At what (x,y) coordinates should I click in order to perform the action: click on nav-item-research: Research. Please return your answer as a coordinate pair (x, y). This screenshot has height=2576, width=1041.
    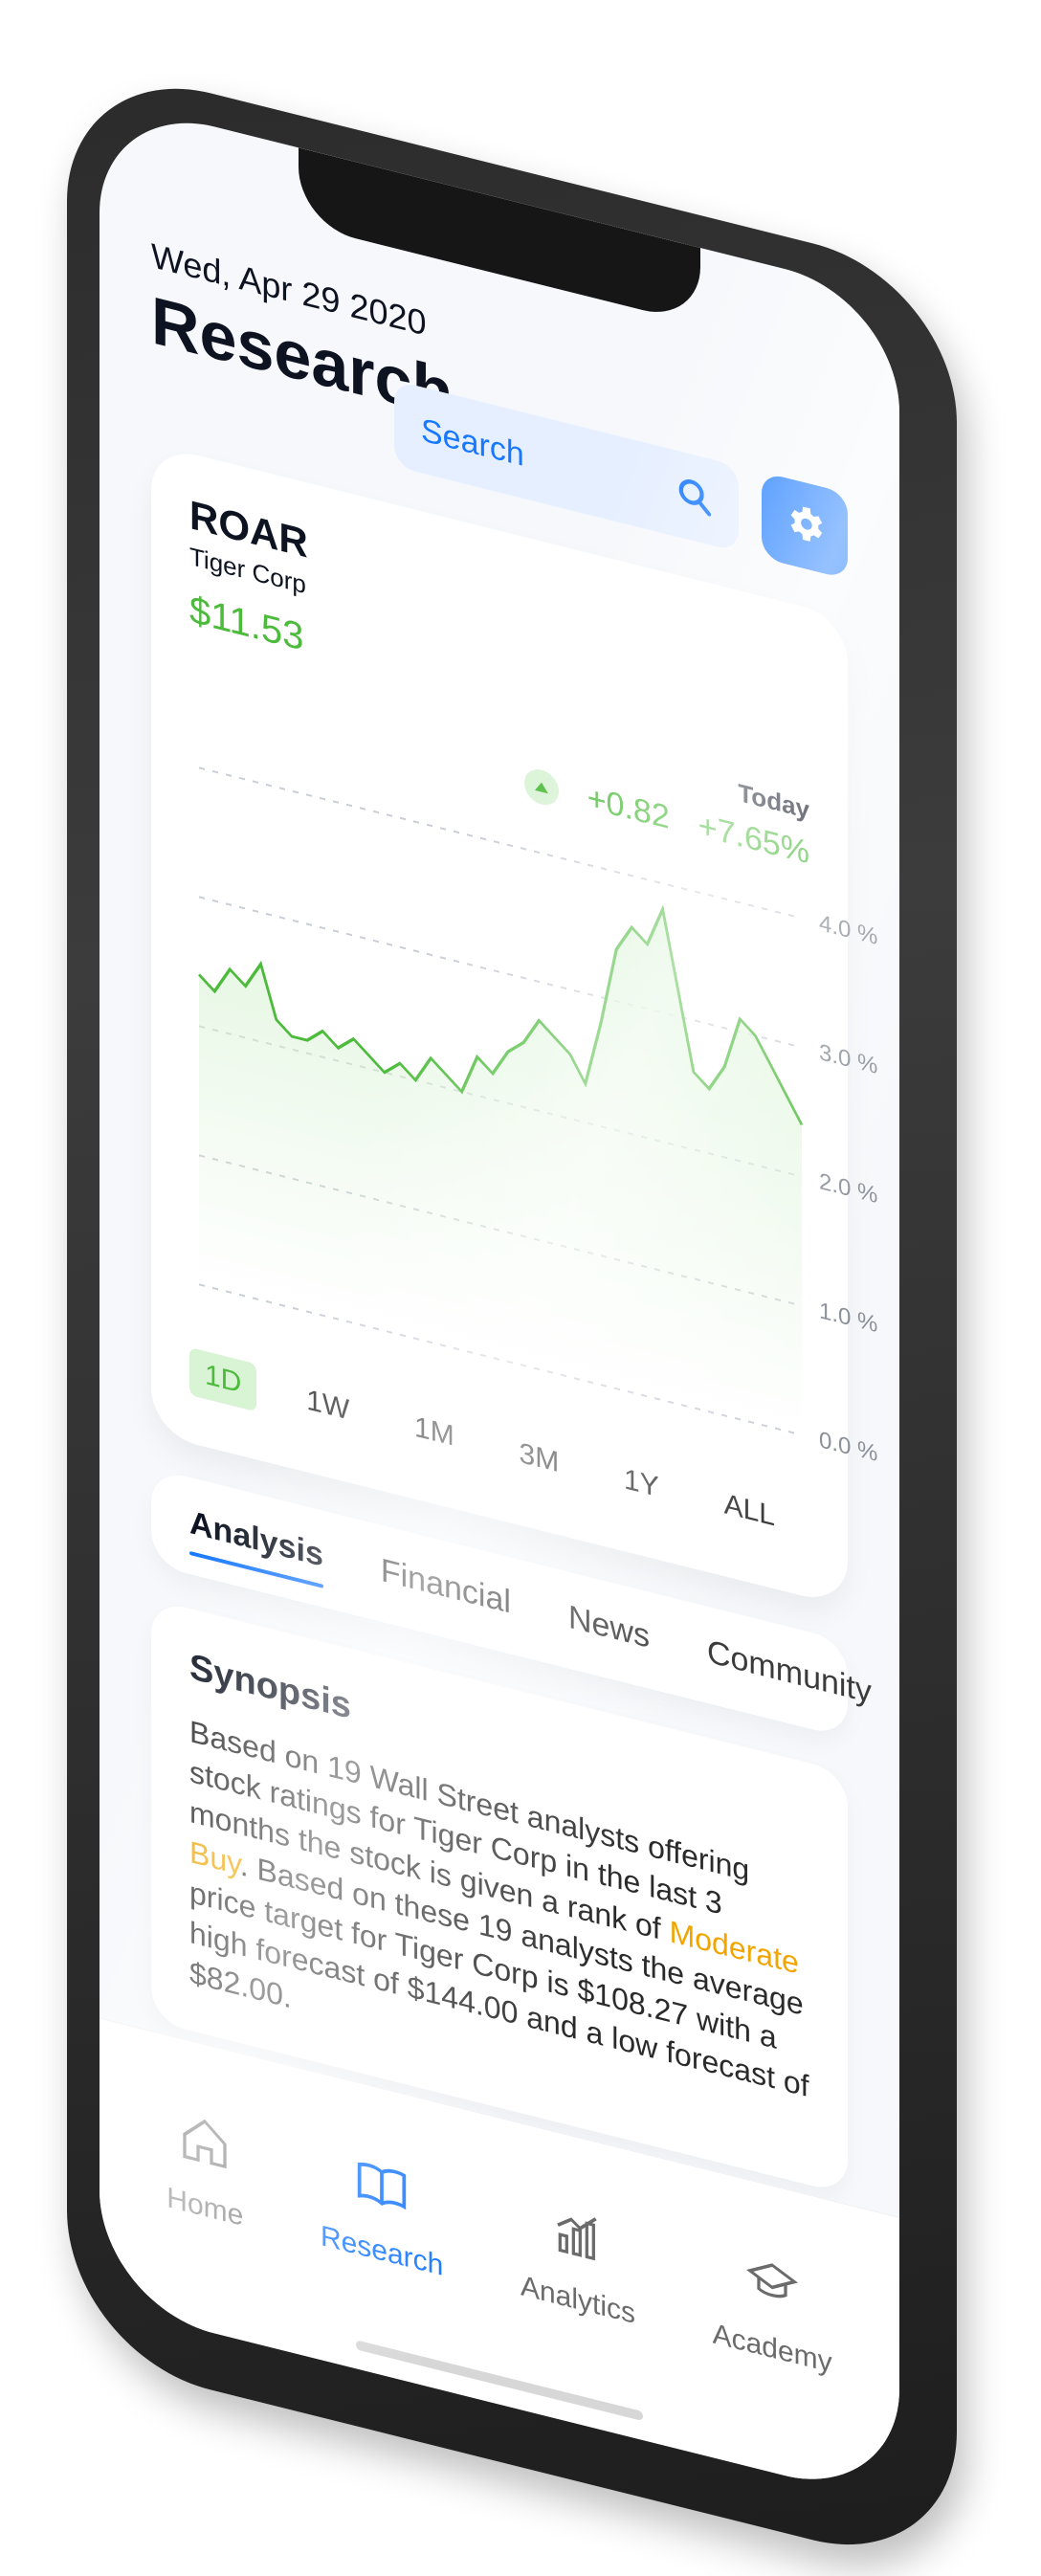
    Looking at the image, I should click on (382, 2213).